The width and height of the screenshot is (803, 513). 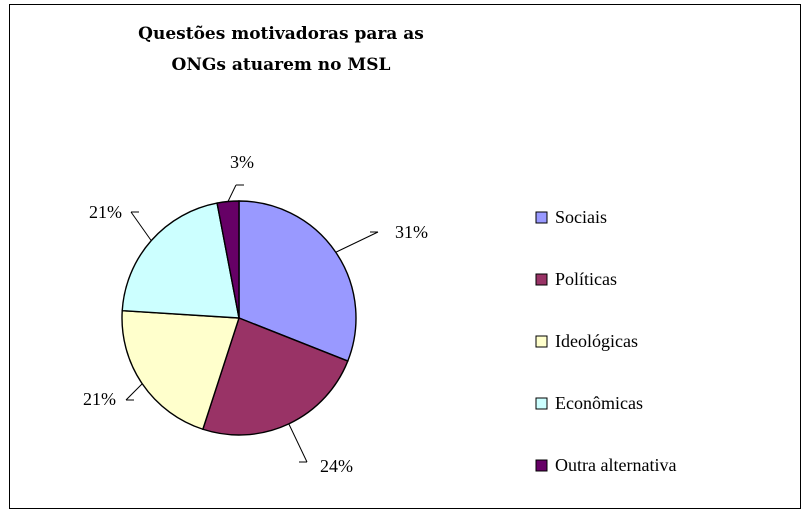 I want to click on legend-label: Outra alternativa, so click(x=615, y=465).